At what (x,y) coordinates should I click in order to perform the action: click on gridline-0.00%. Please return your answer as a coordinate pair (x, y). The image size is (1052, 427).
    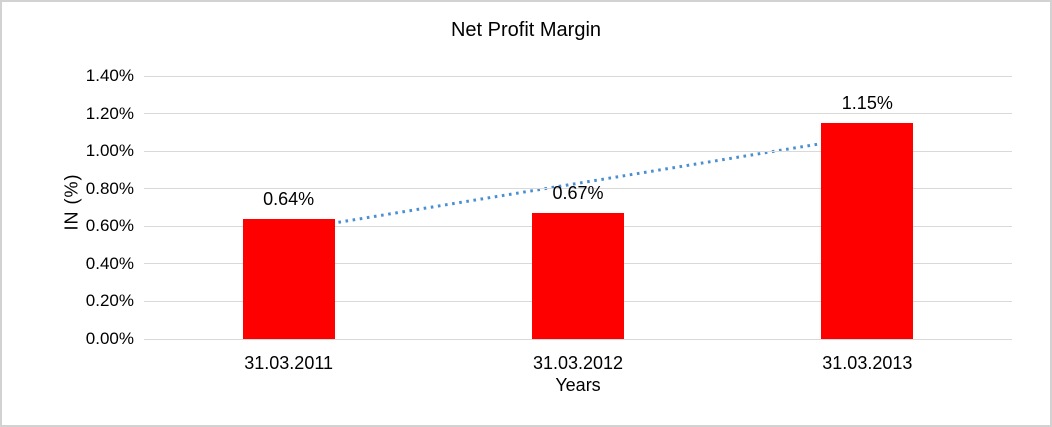
    Looking at the image, I should click on (578, 339).